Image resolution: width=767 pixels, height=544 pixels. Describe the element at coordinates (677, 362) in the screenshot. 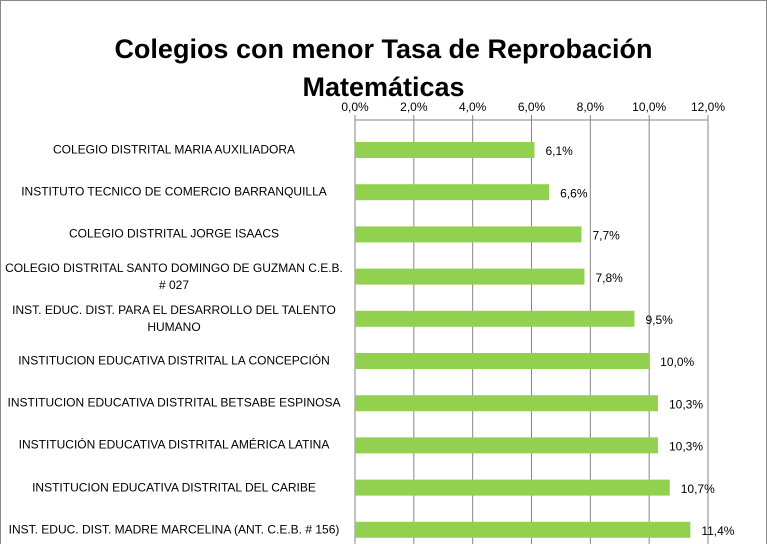

I see `value-label: 10,0%` at that location.